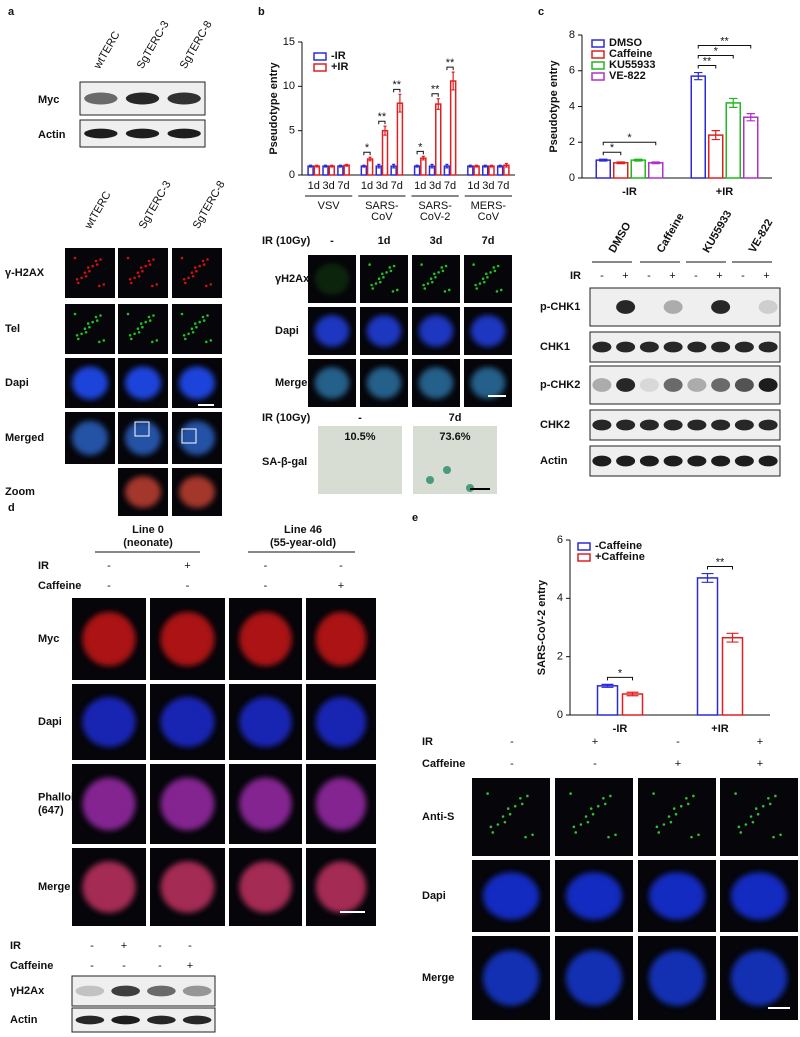  What do you see at coordinates (338, 56) in the screenshot?
I see `legend-label: -IR` at bounding box center [338, 56].